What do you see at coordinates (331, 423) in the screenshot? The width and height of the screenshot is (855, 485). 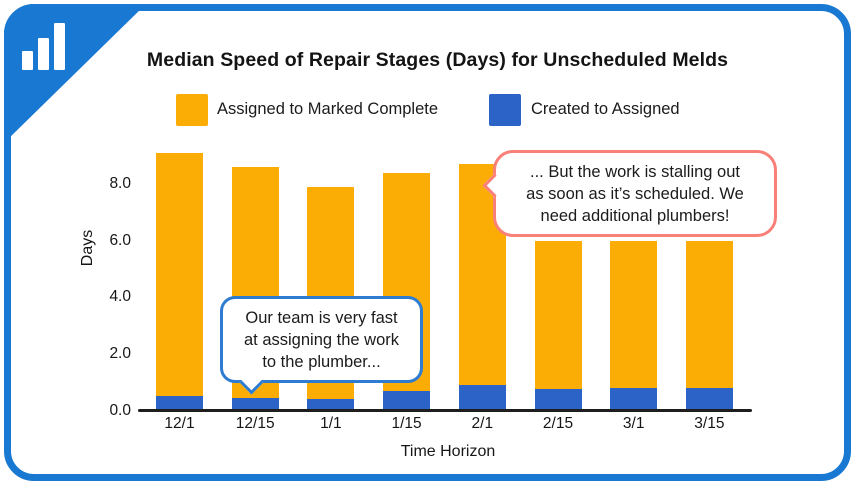 I see `x-tick-label: 1/1` at bounding box center [331, 423].